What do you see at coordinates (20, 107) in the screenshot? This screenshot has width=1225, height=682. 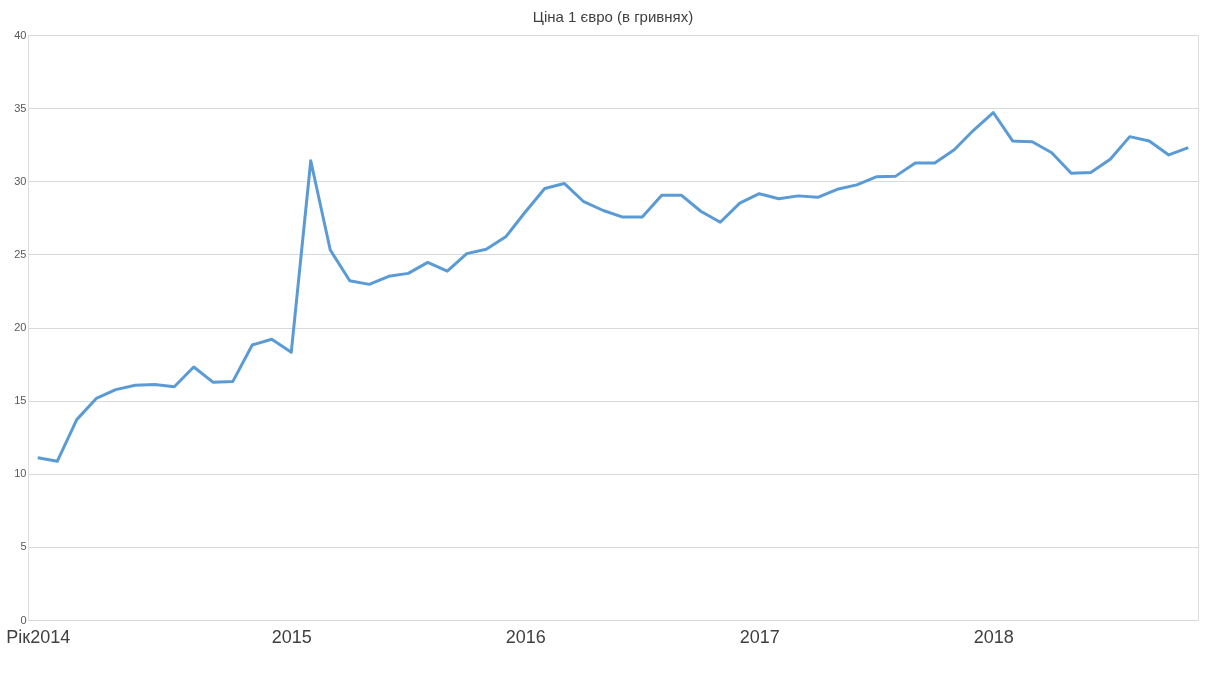 I see `y-tick-label: 35` at bounding box center [20, 107].